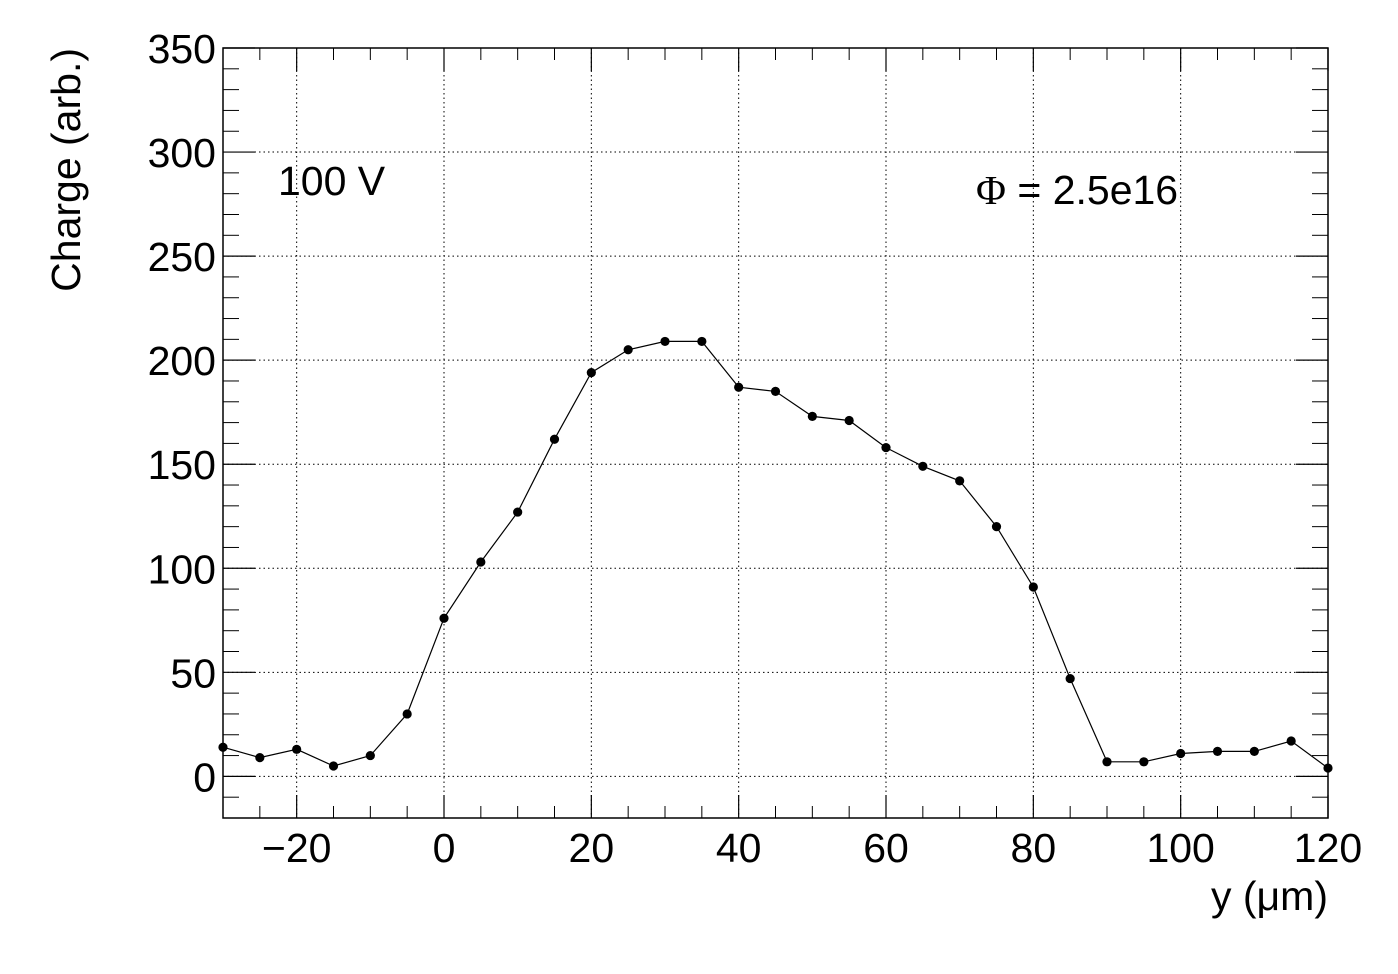  What do you see at coordinates (182, 257) in the screenshot?
I see `y-tick-label: 250` at bounding box center [182, 257].